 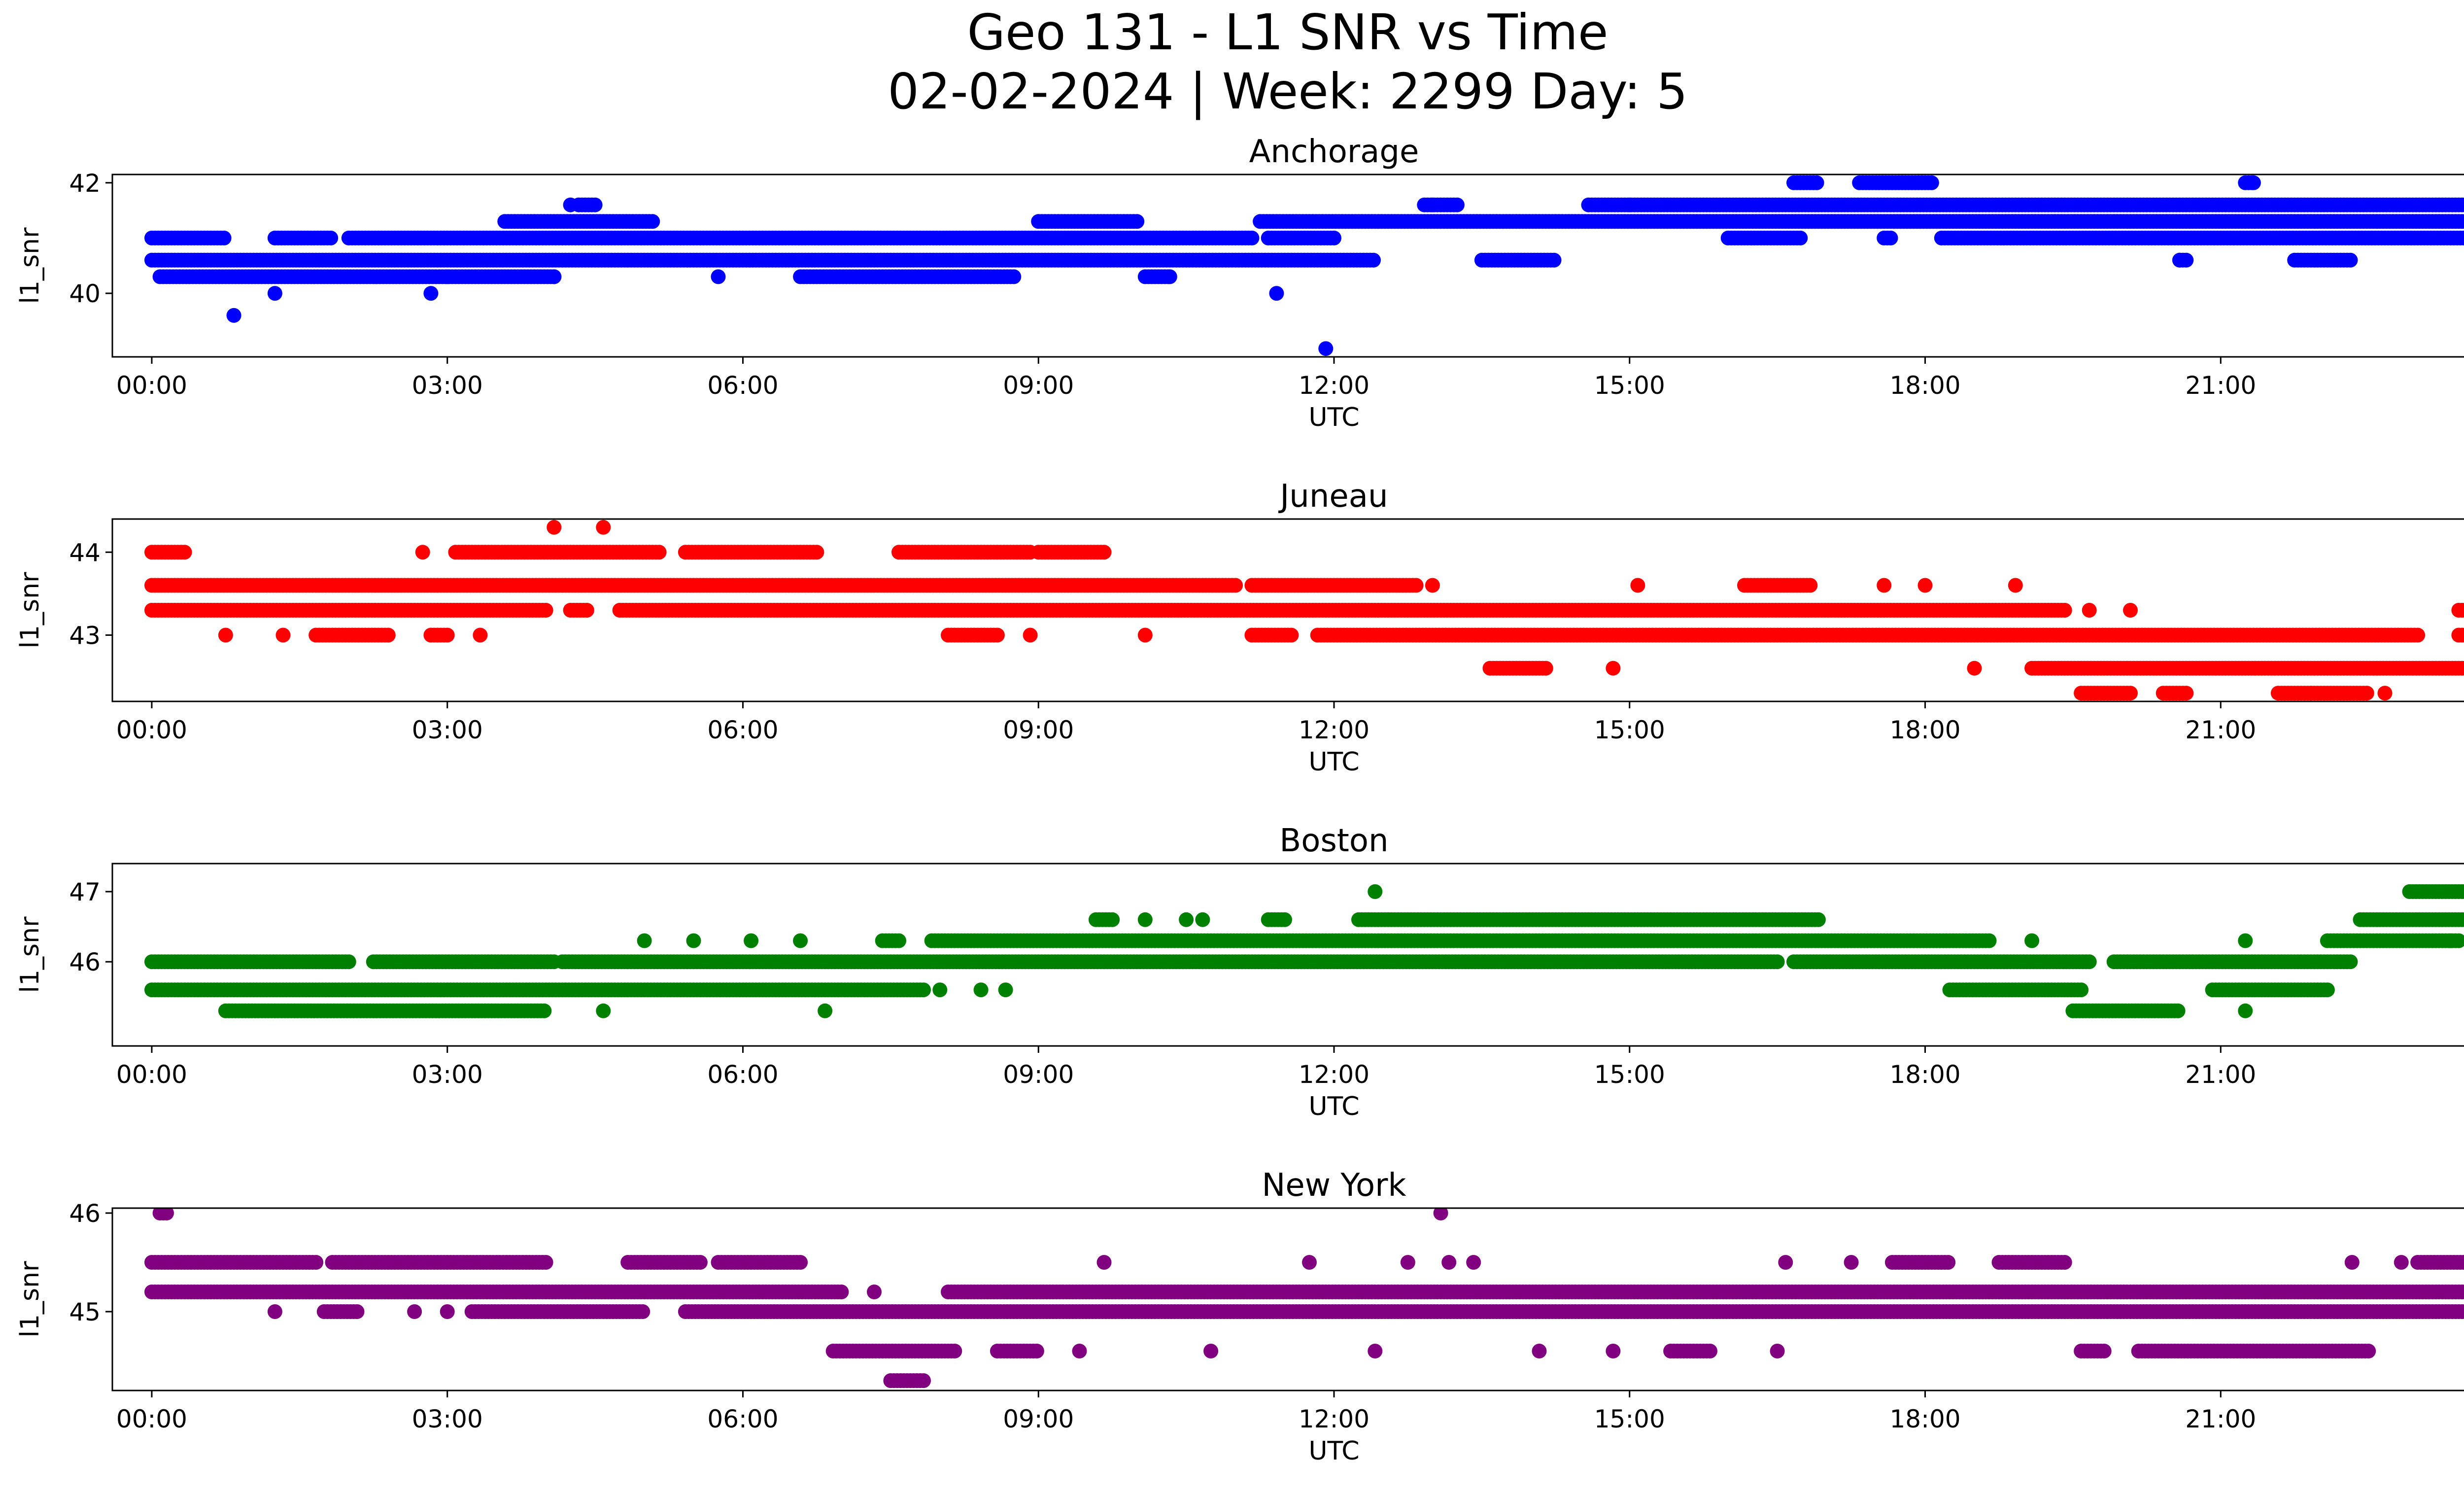 What do you see at coordinates (85, 293) in the screenshot?
I see `y-tick-label: 40` at bounding box center [85, 293].